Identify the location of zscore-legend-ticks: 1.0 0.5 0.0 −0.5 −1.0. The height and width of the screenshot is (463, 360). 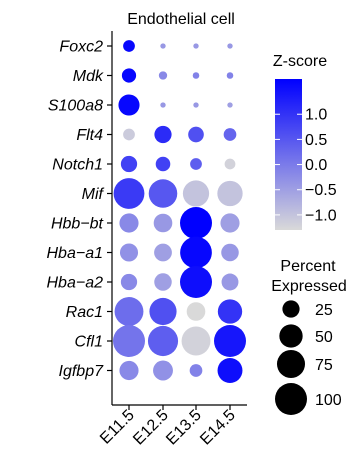
(306, 165).